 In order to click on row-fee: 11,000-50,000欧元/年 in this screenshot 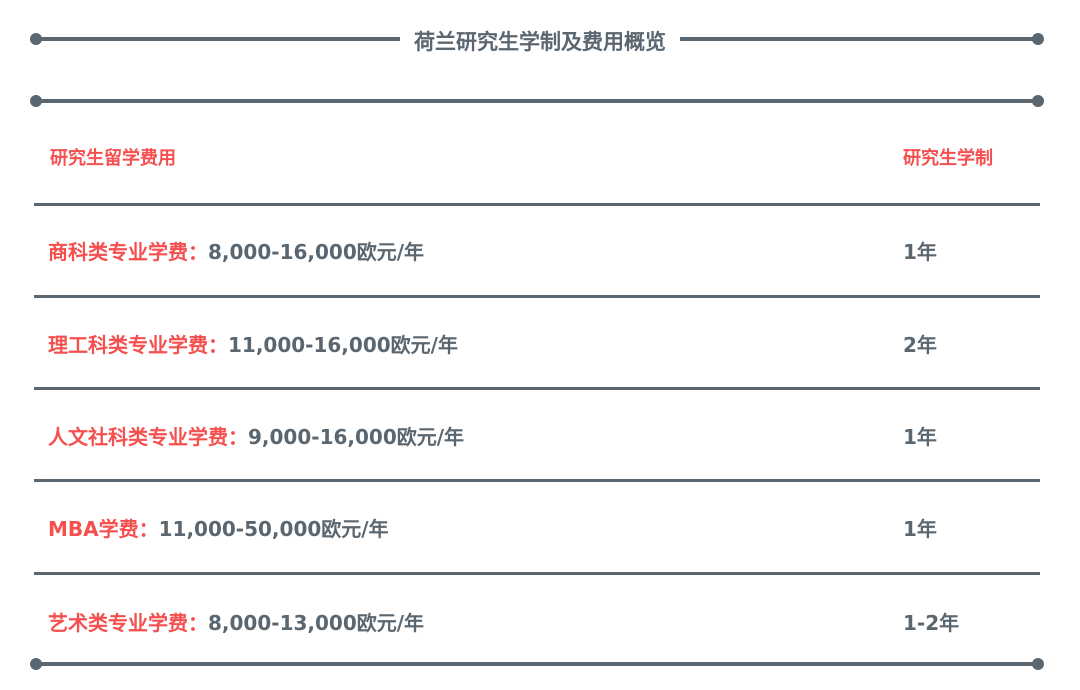, I will do `click(273, 529)`.